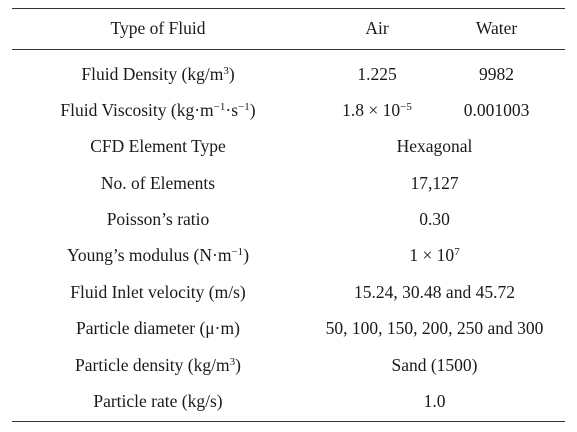  I want to click on header-type-of-fluid: Type of Fluid, so click(158, 28).